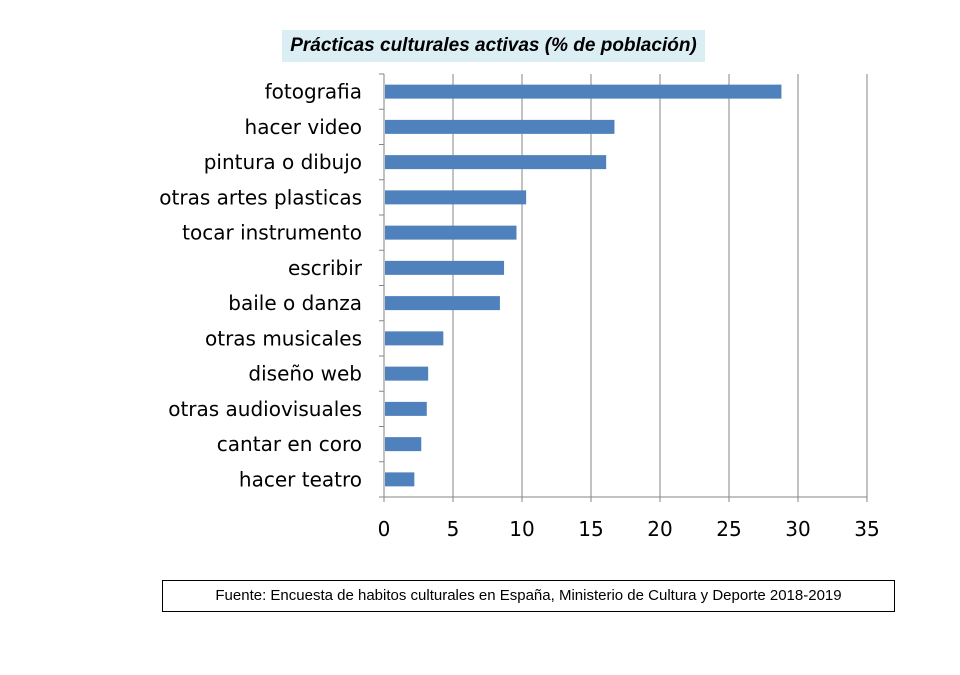 This screenshot has width=960, height=675. Describe the element at coordinates (305, 374) in the screenshot. I see `category-label: diseño web` at that location.